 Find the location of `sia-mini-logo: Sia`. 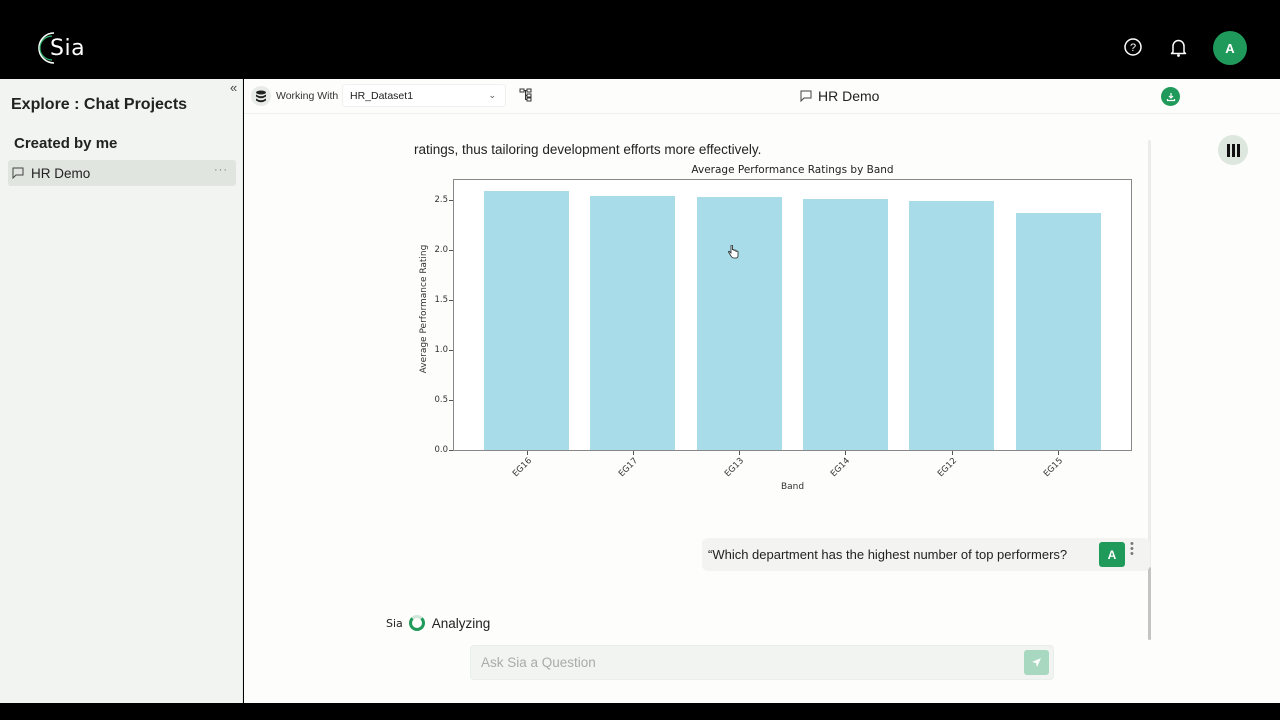

sia-mini-logo: Sia is located at coordinates (394, 623).